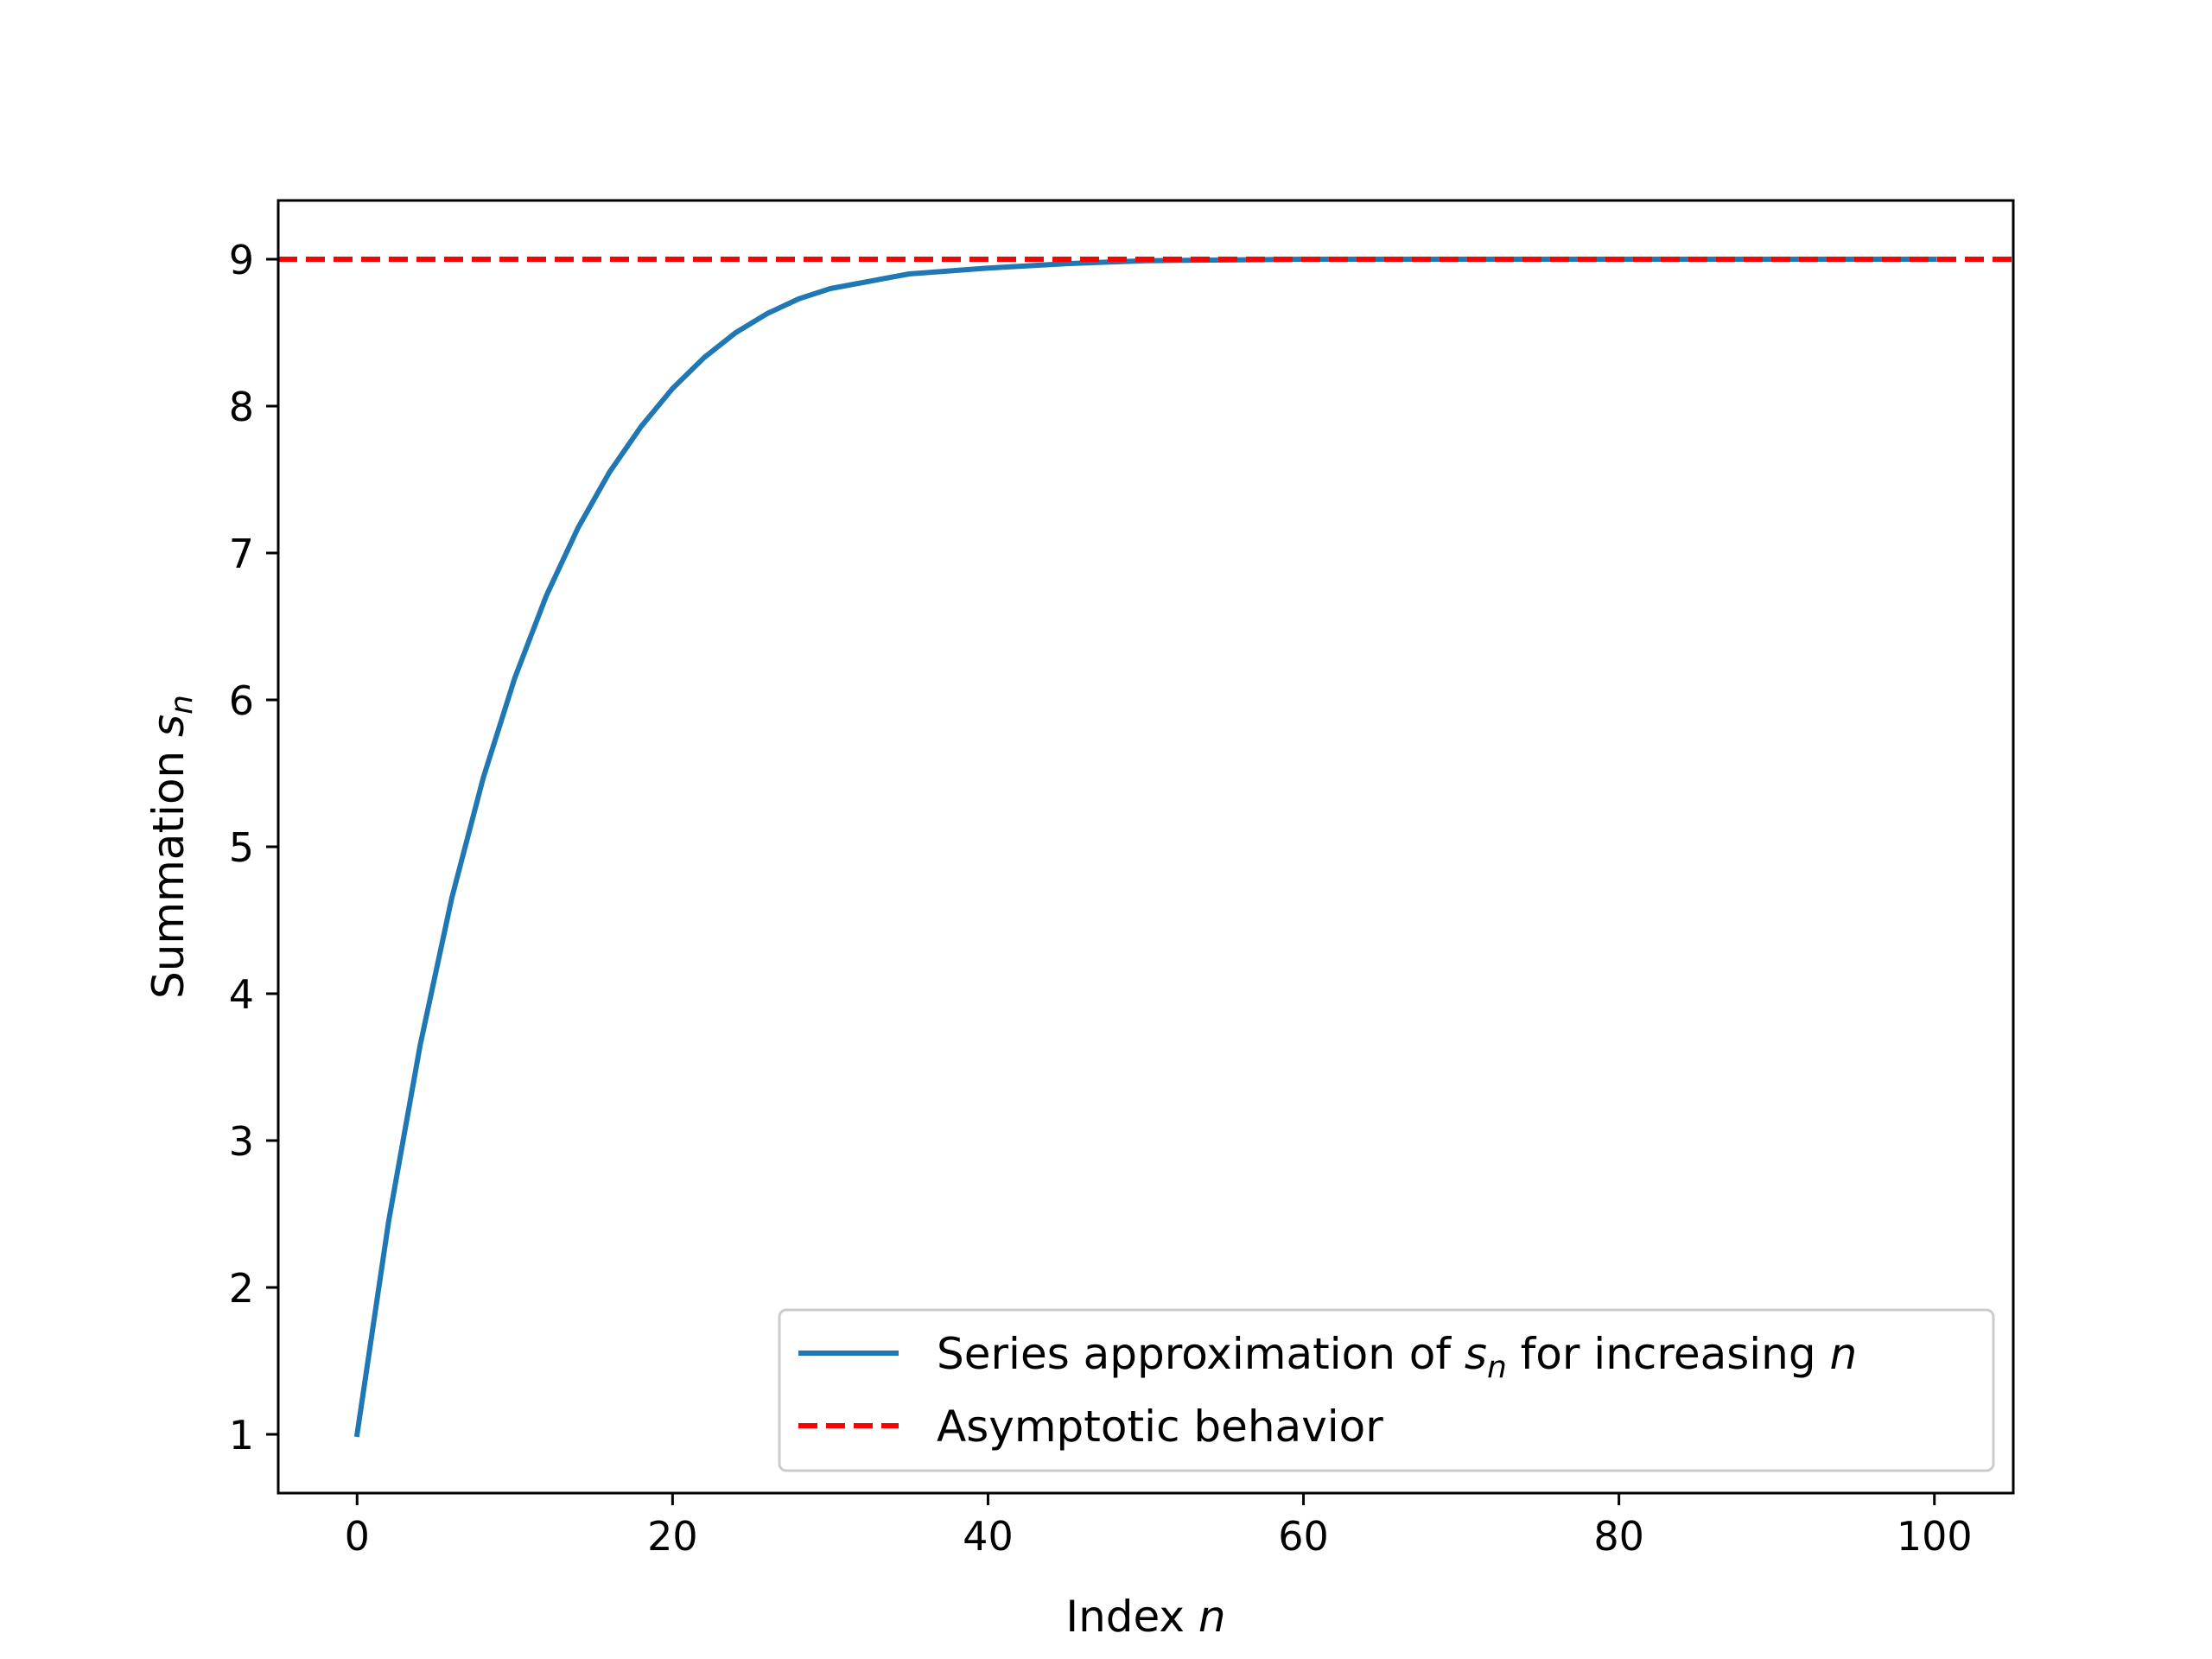  What do you see at coordinates (672, 1536) in the screenshot?
I see `x-tick-label: 20` at bounding box center [672, 1536].